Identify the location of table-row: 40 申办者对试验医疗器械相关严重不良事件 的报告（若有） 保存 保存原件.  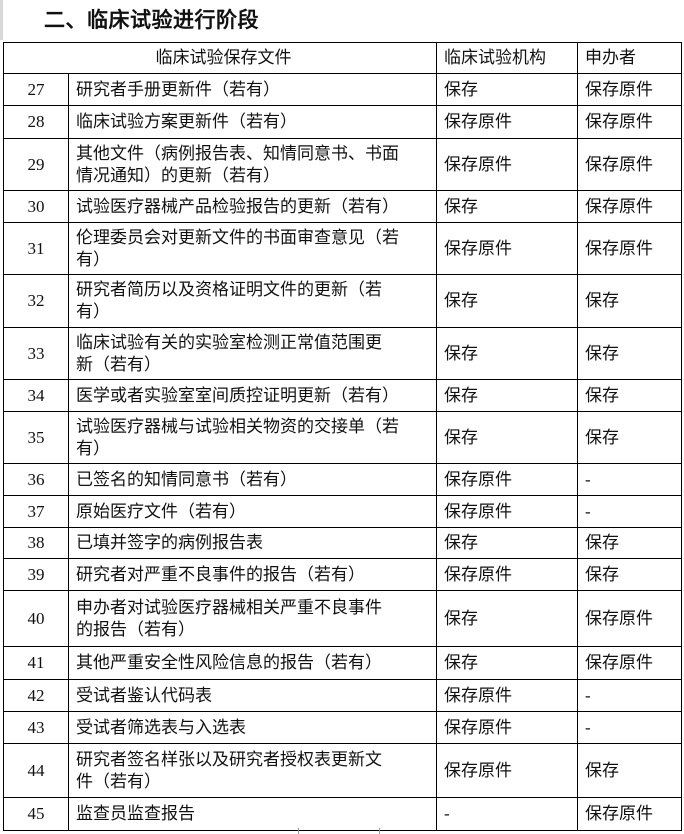
(342, 618).